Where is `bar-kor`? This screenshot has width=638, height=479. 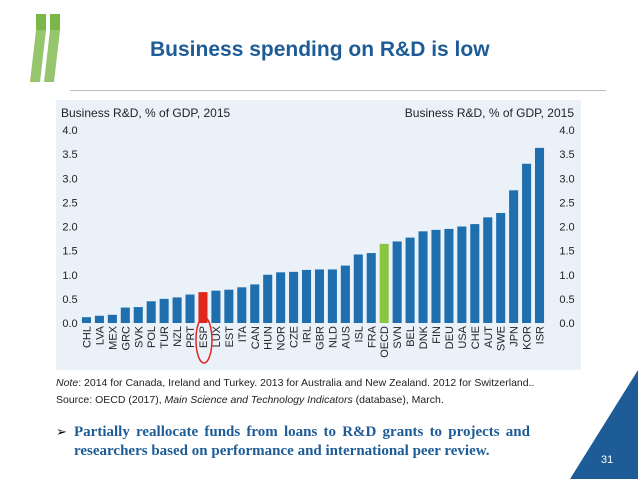
bar-kor is located at coordinates (527, 243).